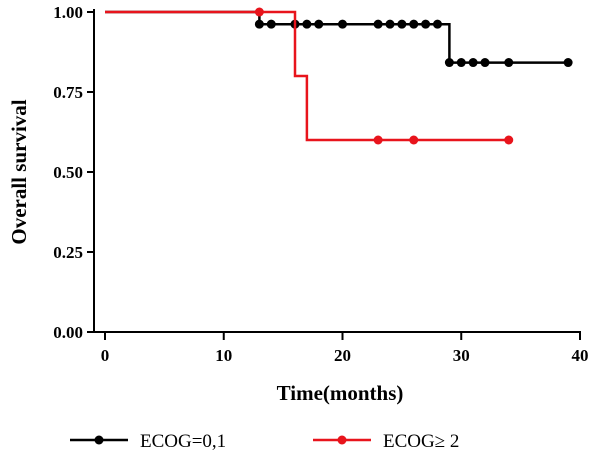 The height and width of the screenshot is (460, 597). What do you see at coordinates (340, 393) in the screenshot?
I see `x-axis-title: Time(months)` at bounding box center [340, 393].